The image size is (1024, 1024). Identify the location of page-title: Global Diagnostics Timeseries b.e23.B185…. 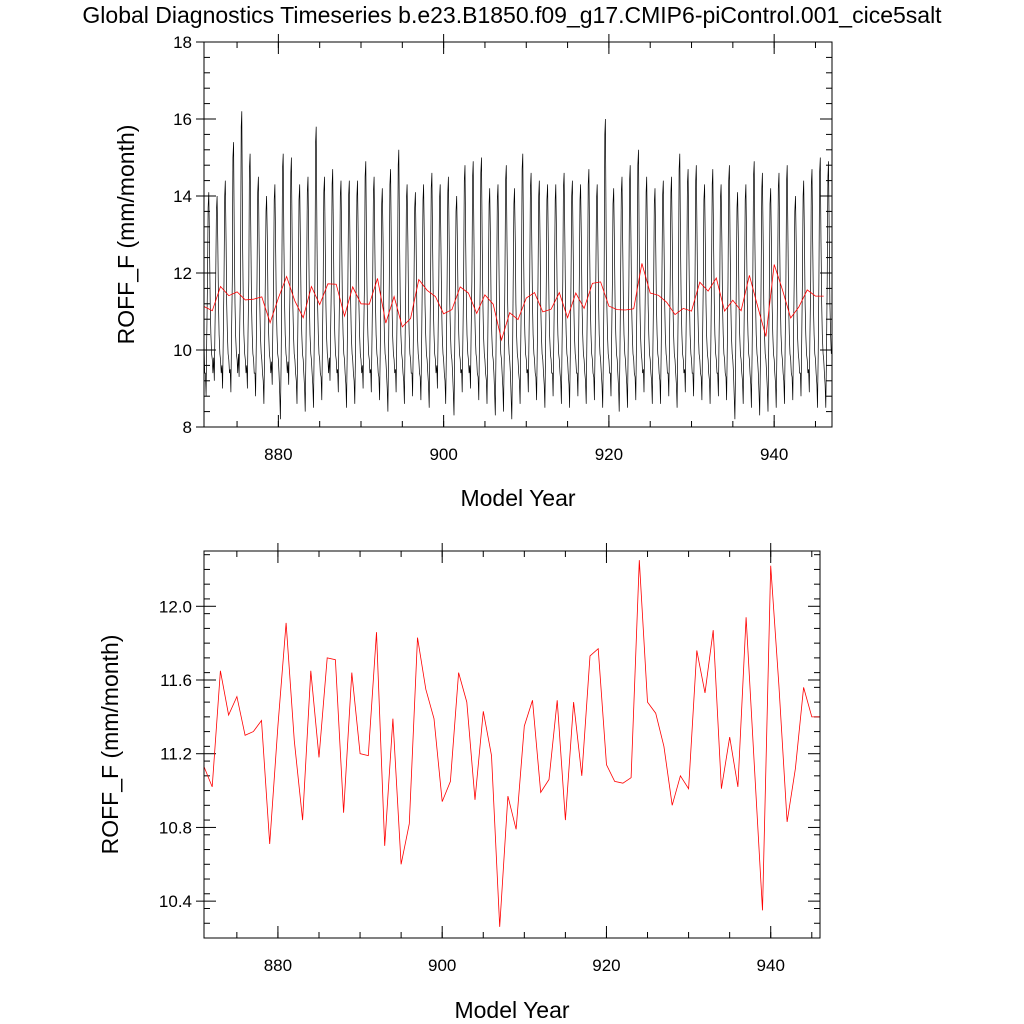
(512, 15).